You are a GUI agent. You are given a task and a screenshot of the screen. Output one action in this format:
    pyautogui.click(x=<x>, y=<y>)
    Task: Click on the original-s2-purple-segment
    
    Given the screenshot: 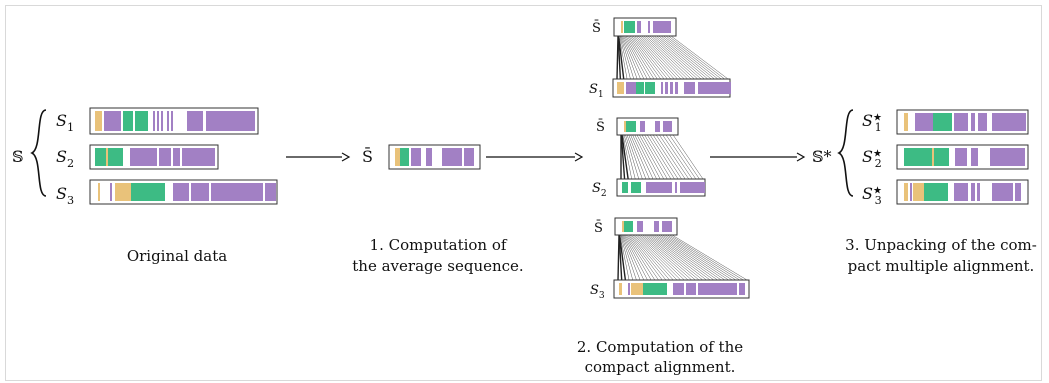 What is the action you would take?
    pyautogui.click(x=143, y=157)
    